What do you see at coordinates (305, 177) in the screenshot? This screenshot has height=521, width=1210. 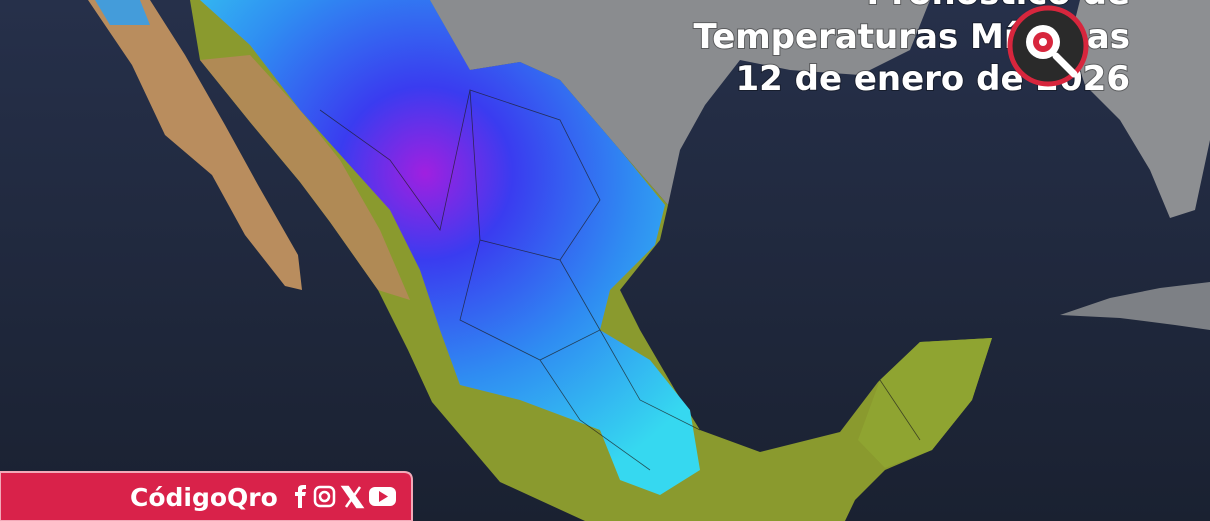 I see `sonora-coast` at bounding box center [305, 177].